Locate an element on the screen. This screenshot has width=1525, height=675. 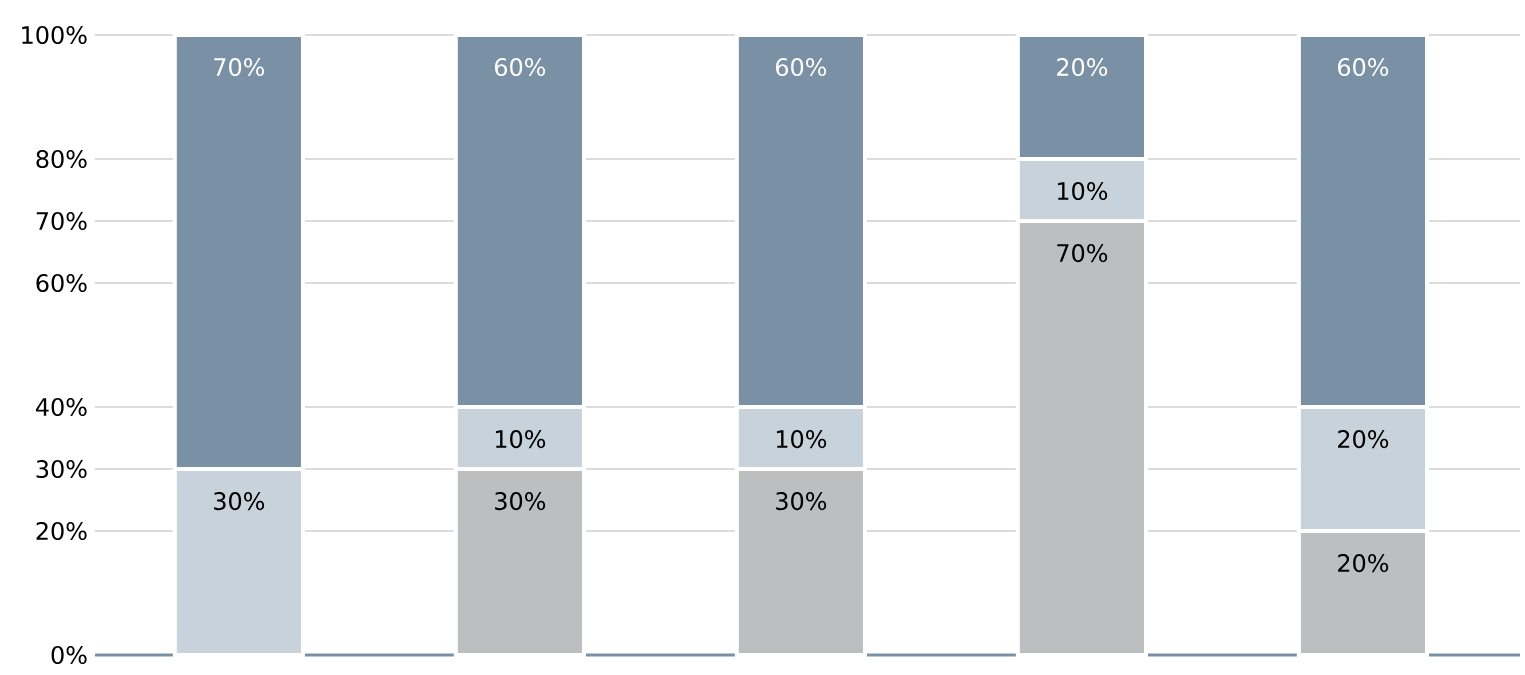
y-tick-label: 70% is located at coordinates (61, 221).